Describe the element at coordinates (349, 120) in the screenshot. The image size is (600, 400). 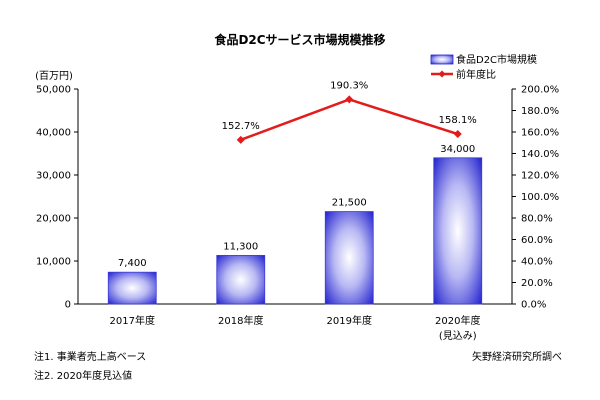
I see `line-path` at that location.